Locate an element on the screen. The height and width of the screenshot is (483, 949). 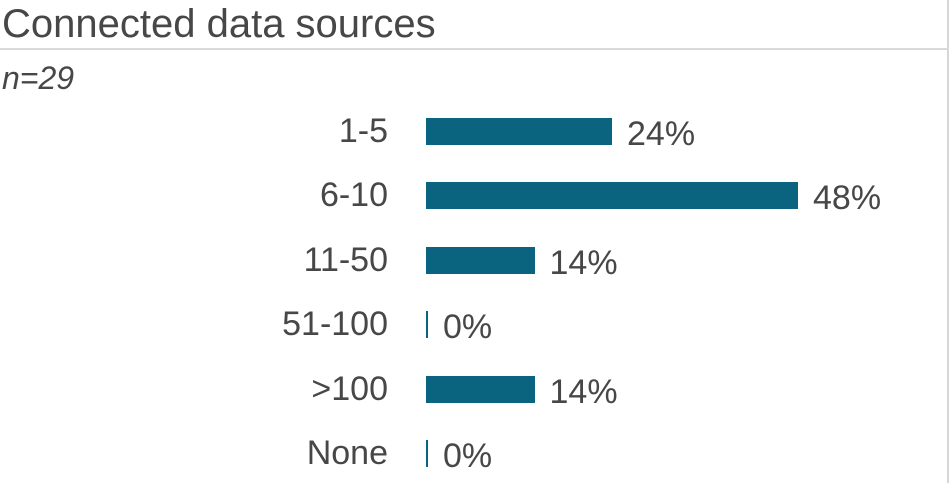
bar-area: 48% is located at coordinates (653, 196).